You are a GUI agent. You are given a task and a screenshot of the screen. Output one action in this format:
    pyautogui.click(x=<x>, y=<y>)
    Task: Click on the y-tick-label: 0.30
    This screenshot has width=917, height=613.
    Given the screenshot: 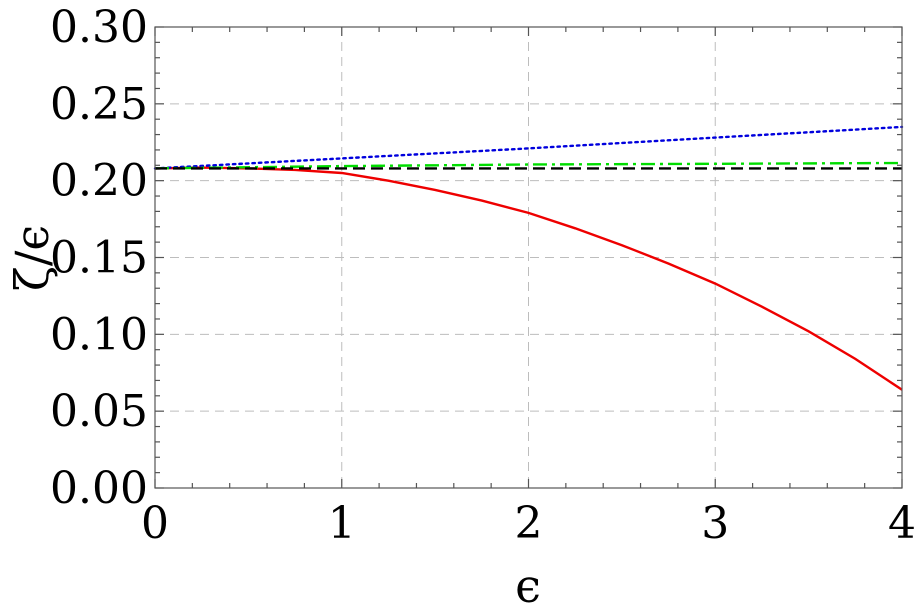 What is the action you would take?
    pyautogui.click(x=99, y=27)
    